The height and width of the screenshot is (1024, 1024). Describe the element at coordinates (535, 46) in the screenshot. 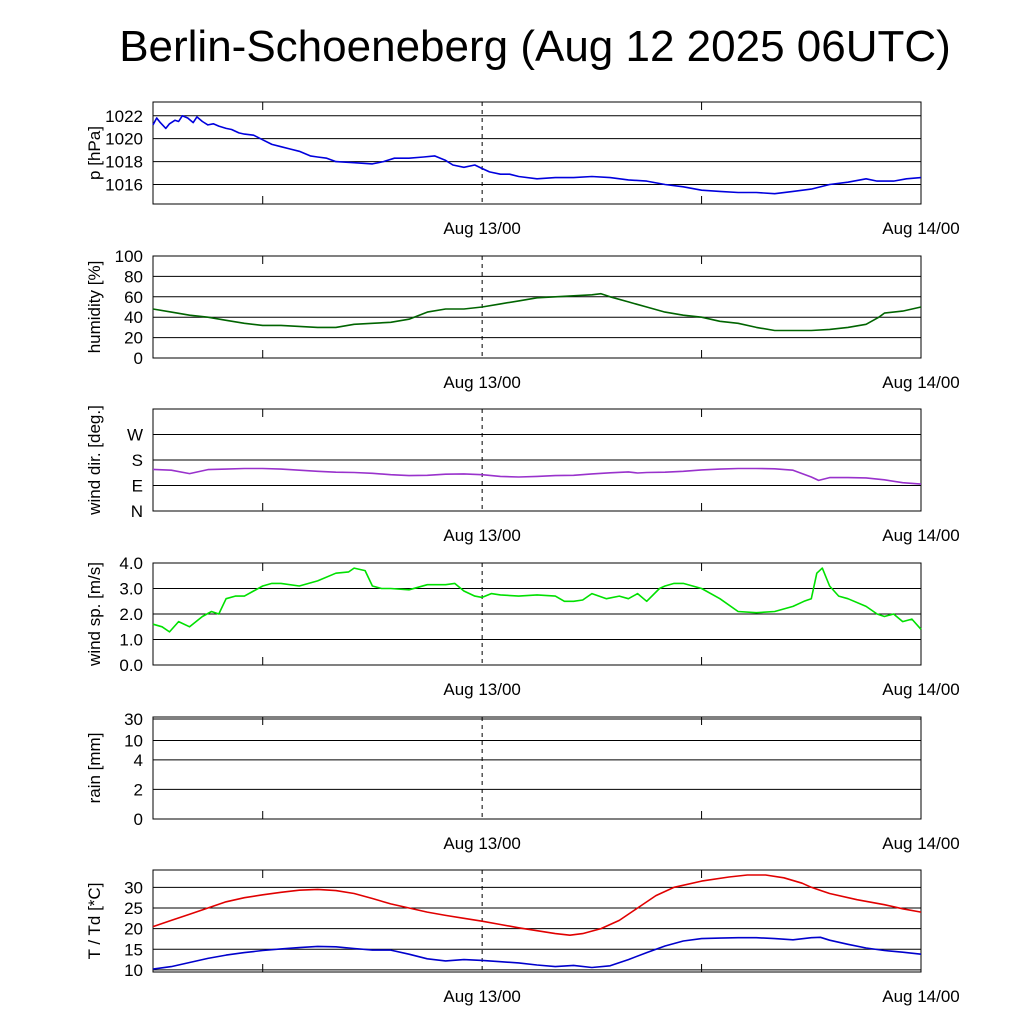

I see `page-title: Berlin-Schoeneberg (Aug 12 2025 06UTC)` at that location.